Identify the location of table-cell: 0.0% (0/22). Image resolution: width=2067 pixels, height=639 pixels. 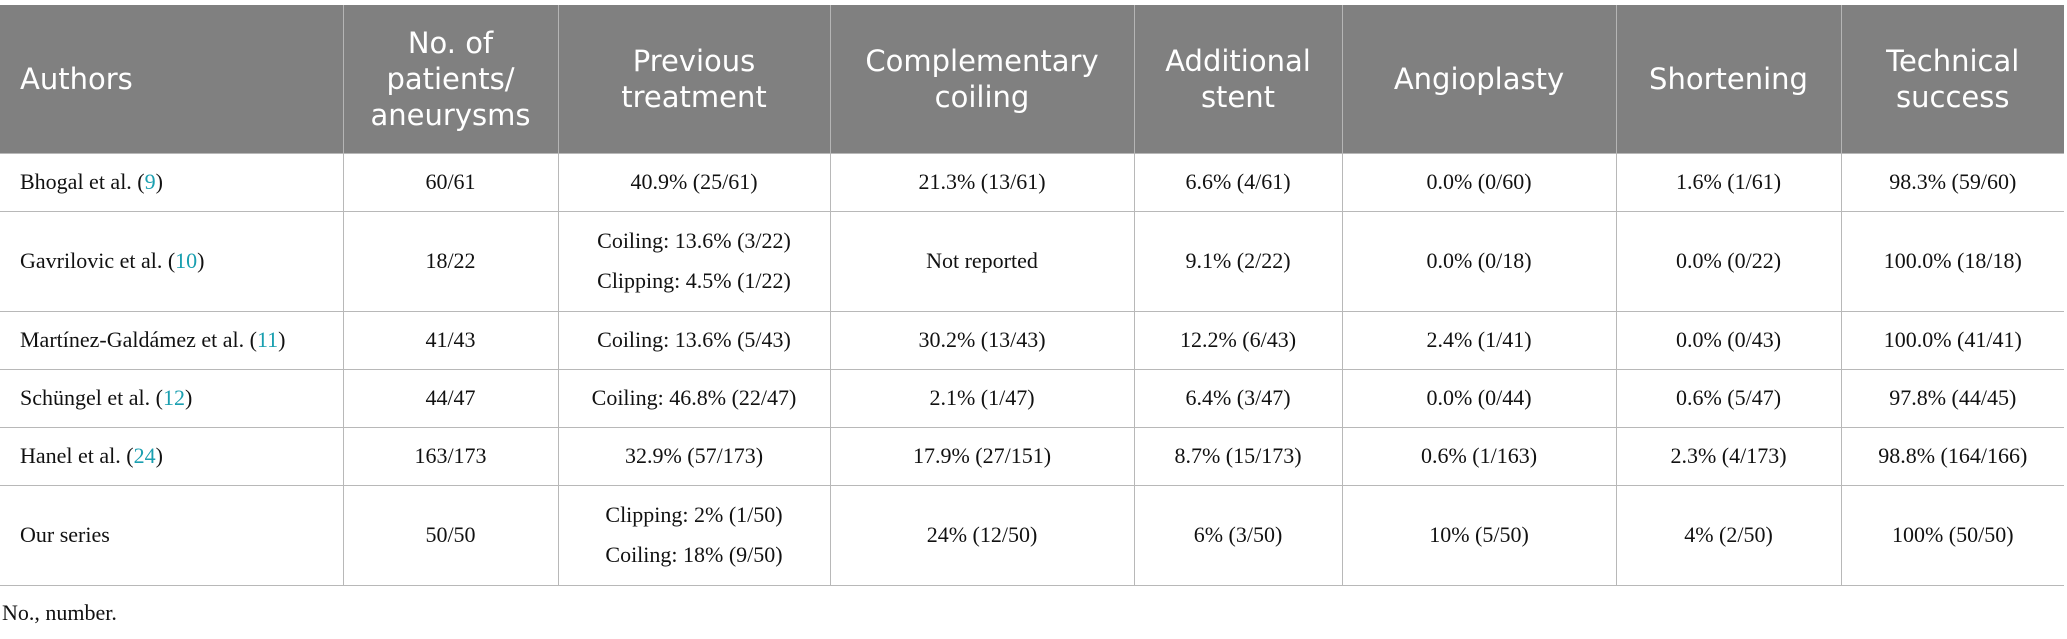
(1728, 261).